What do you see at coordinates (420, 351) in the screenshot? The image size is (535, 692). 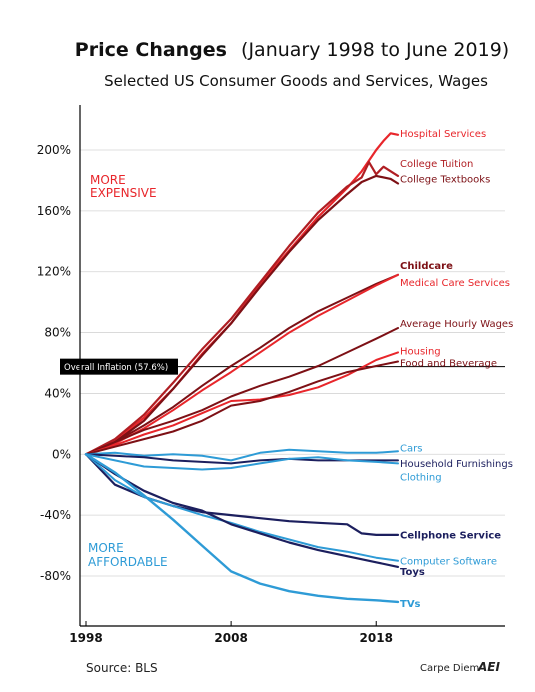 I see `series-label-housing: Housing` at bounding box center [420, 351].